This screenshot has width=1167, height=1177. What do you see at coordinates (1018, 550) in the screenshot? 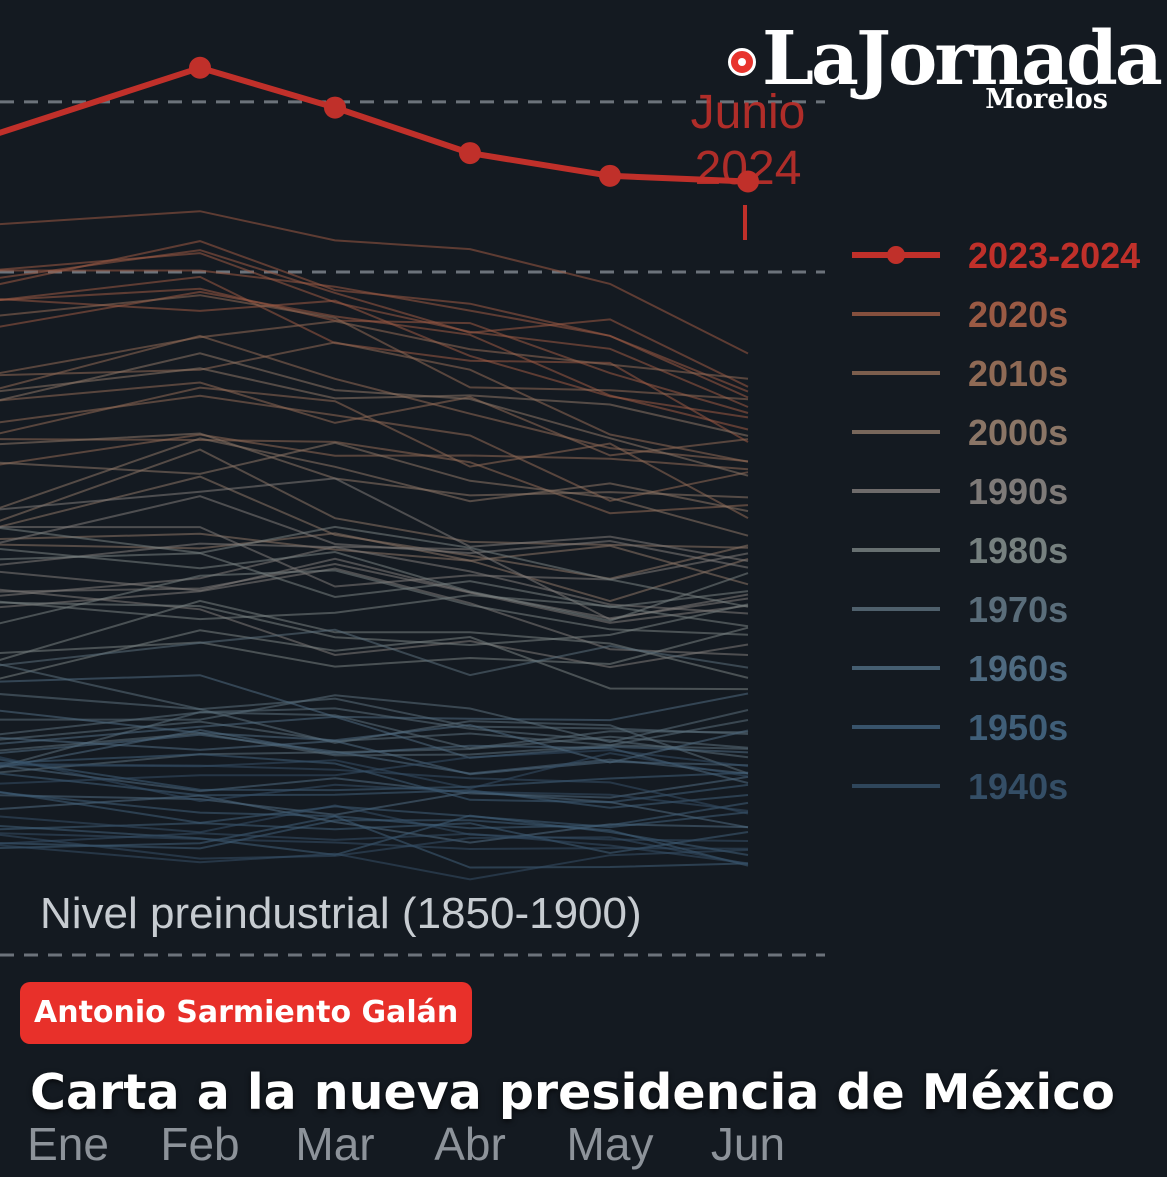
I see `legend-label-1980s: 1980s` at bounding box center [1018, 550].